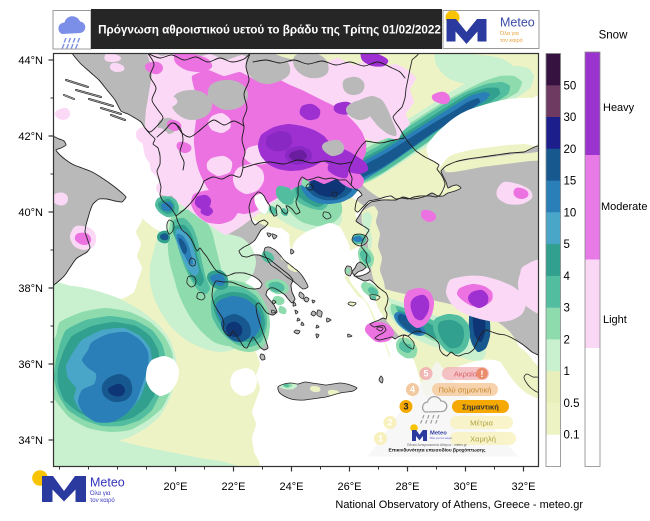 The height and width of the screenshot is (521, 650). Describe the element at coordinates (570, 182) in the screenshot. I see `svg-text: 15` at that location.